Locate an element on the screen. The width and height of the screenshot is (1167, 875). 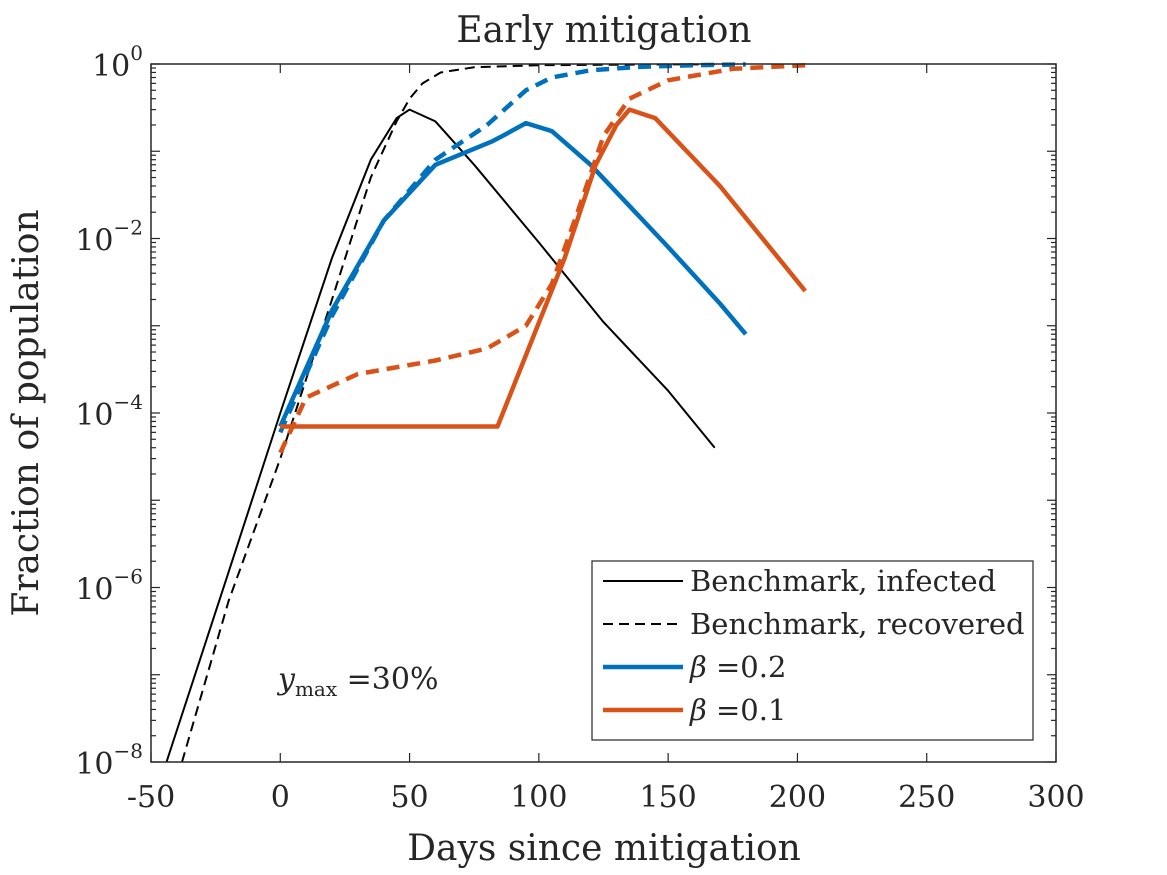
x-tick-label-6: 250 is located at coordinates (926, 797).